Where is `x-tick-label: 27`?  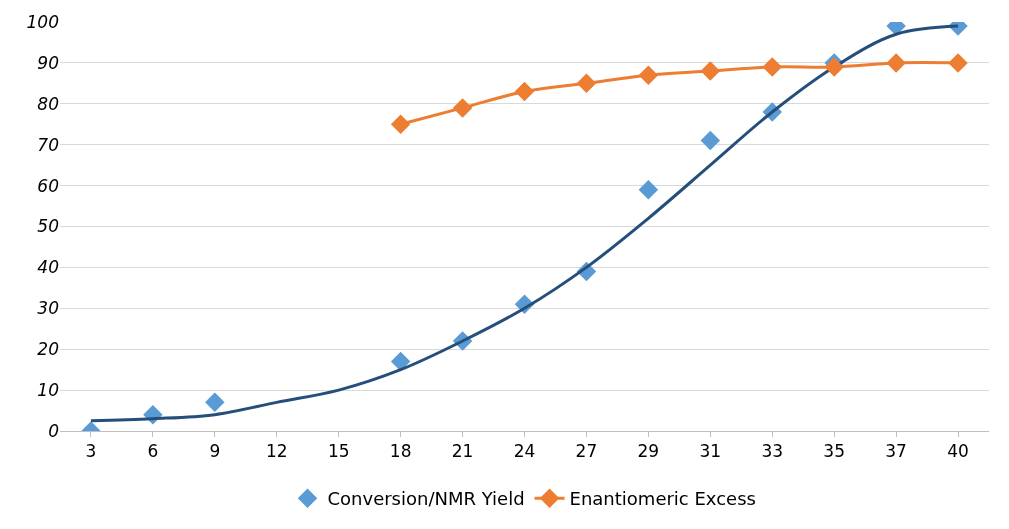
x-tick-label: 27 is located at coordinates (586, 451).